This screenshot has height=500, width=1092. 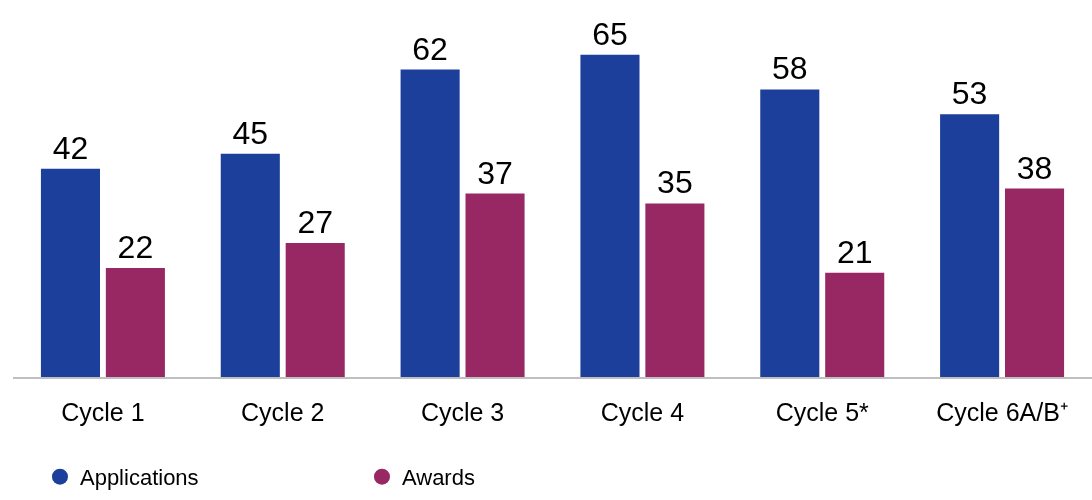 I want to click on x-tick-label: Cycle 2, so click(x=283, y=412).